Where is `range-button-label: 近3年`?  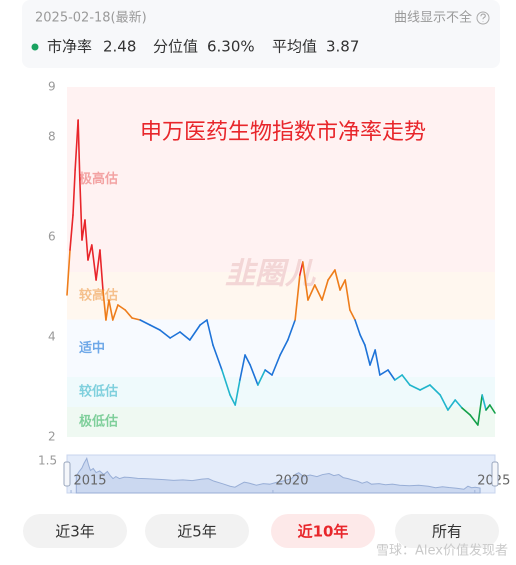 range-button-label: 近3年 is located at coordinates (75, 532).